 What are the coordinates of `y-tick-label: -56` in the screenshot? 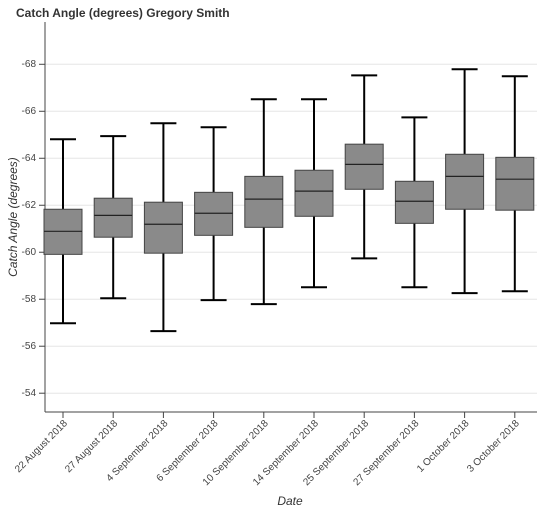 It's located at (29, 346).